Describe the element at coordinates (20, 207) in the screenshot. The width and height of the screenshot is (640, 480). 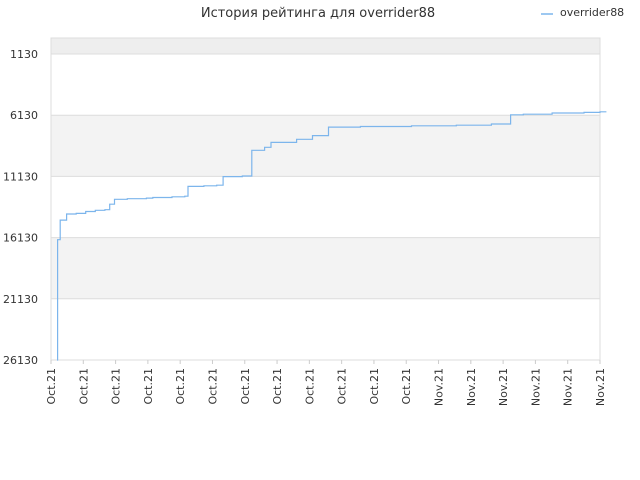
I see `y-axis: 1130 6130 11130 16130 21130 26130` at that location.